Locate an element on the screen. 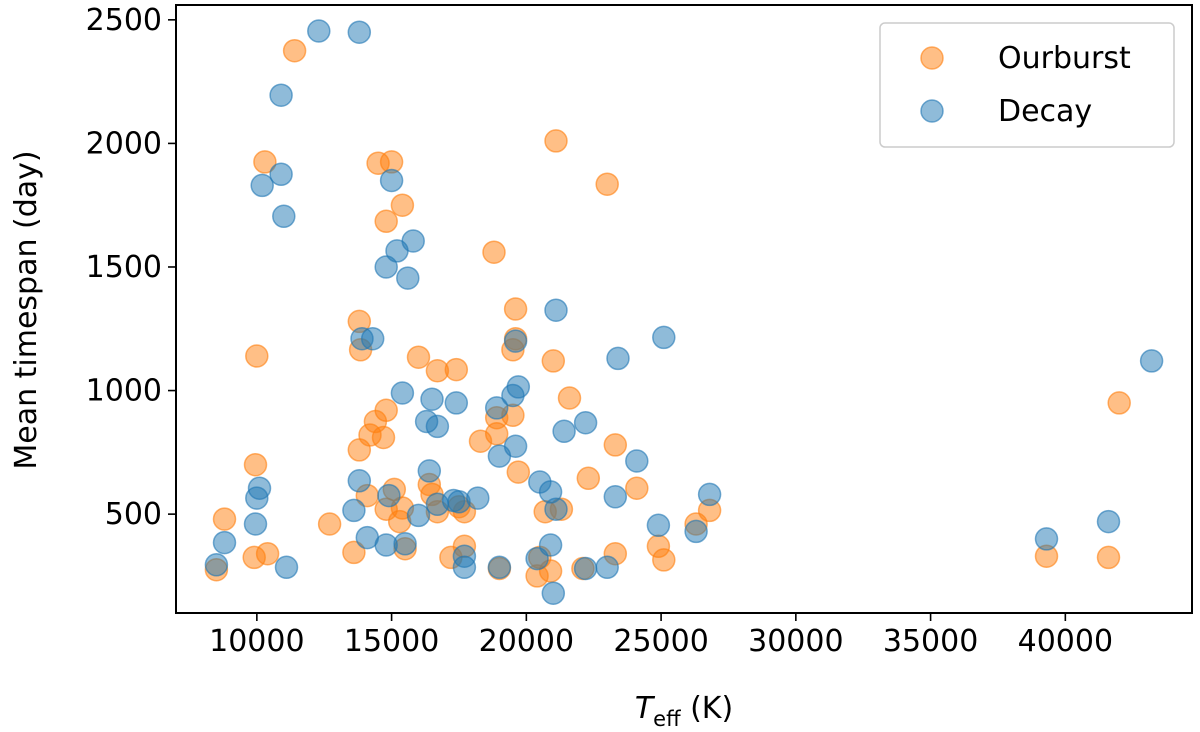 The height and width of the screenshot is (732, 1200). x-tick-label-30000: 30000 is located at coordinates (795, 641).